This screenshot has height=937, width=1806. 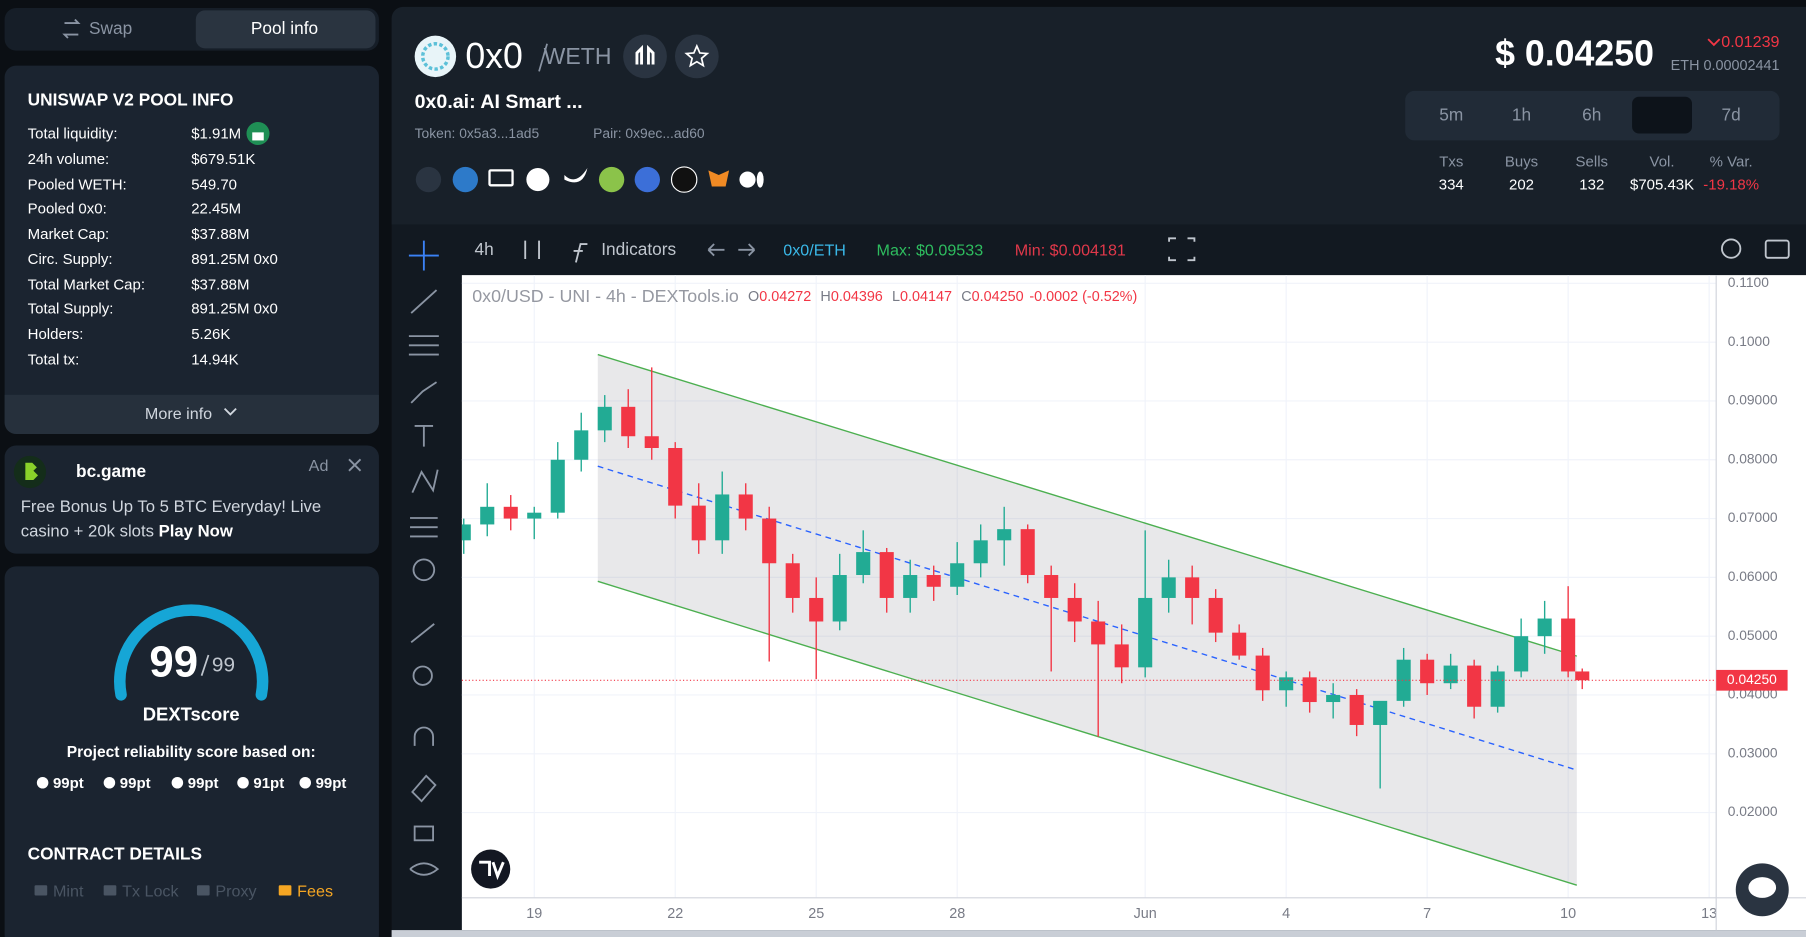 I want to click on lock-tool, so click(x=423, y=833).